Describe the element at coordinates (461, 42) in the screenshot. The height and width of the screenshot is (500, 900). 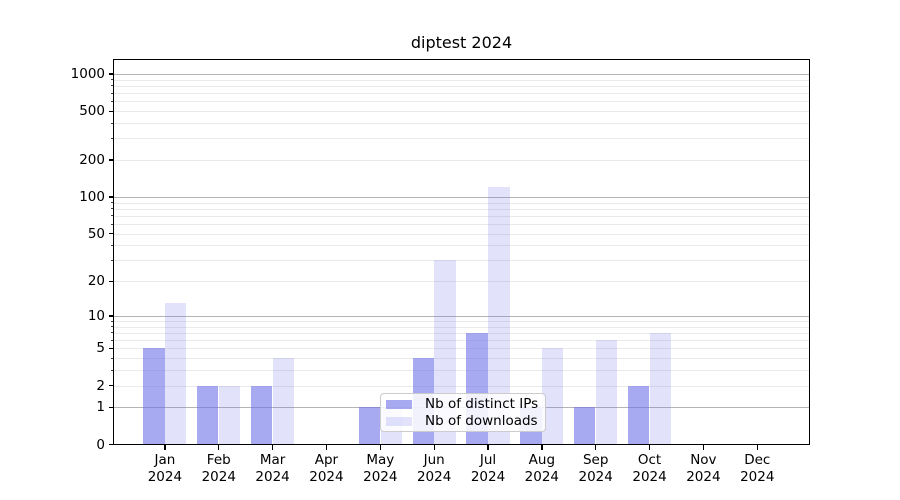
I see `chart-title: diptest 2024` at that location.